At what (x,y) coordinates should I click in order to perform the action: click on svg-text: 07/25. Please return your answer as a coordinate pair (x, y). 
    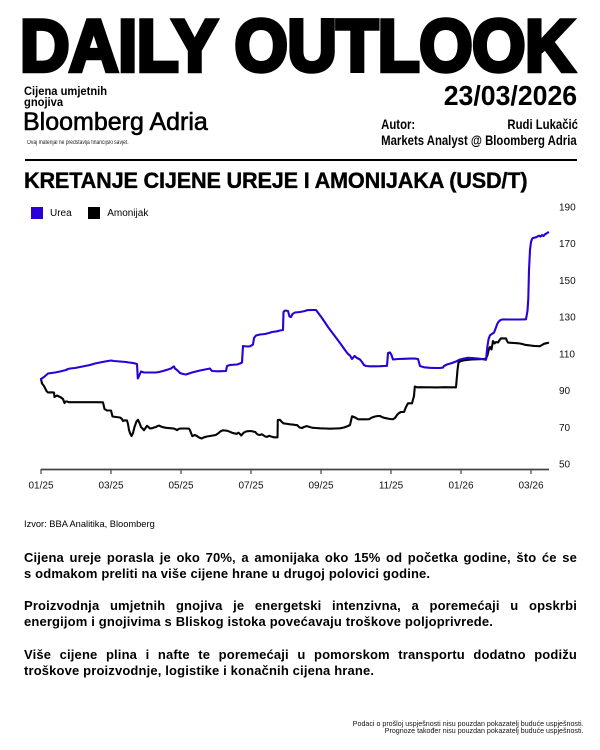
    Looking at the image, I should click on (250, 486).